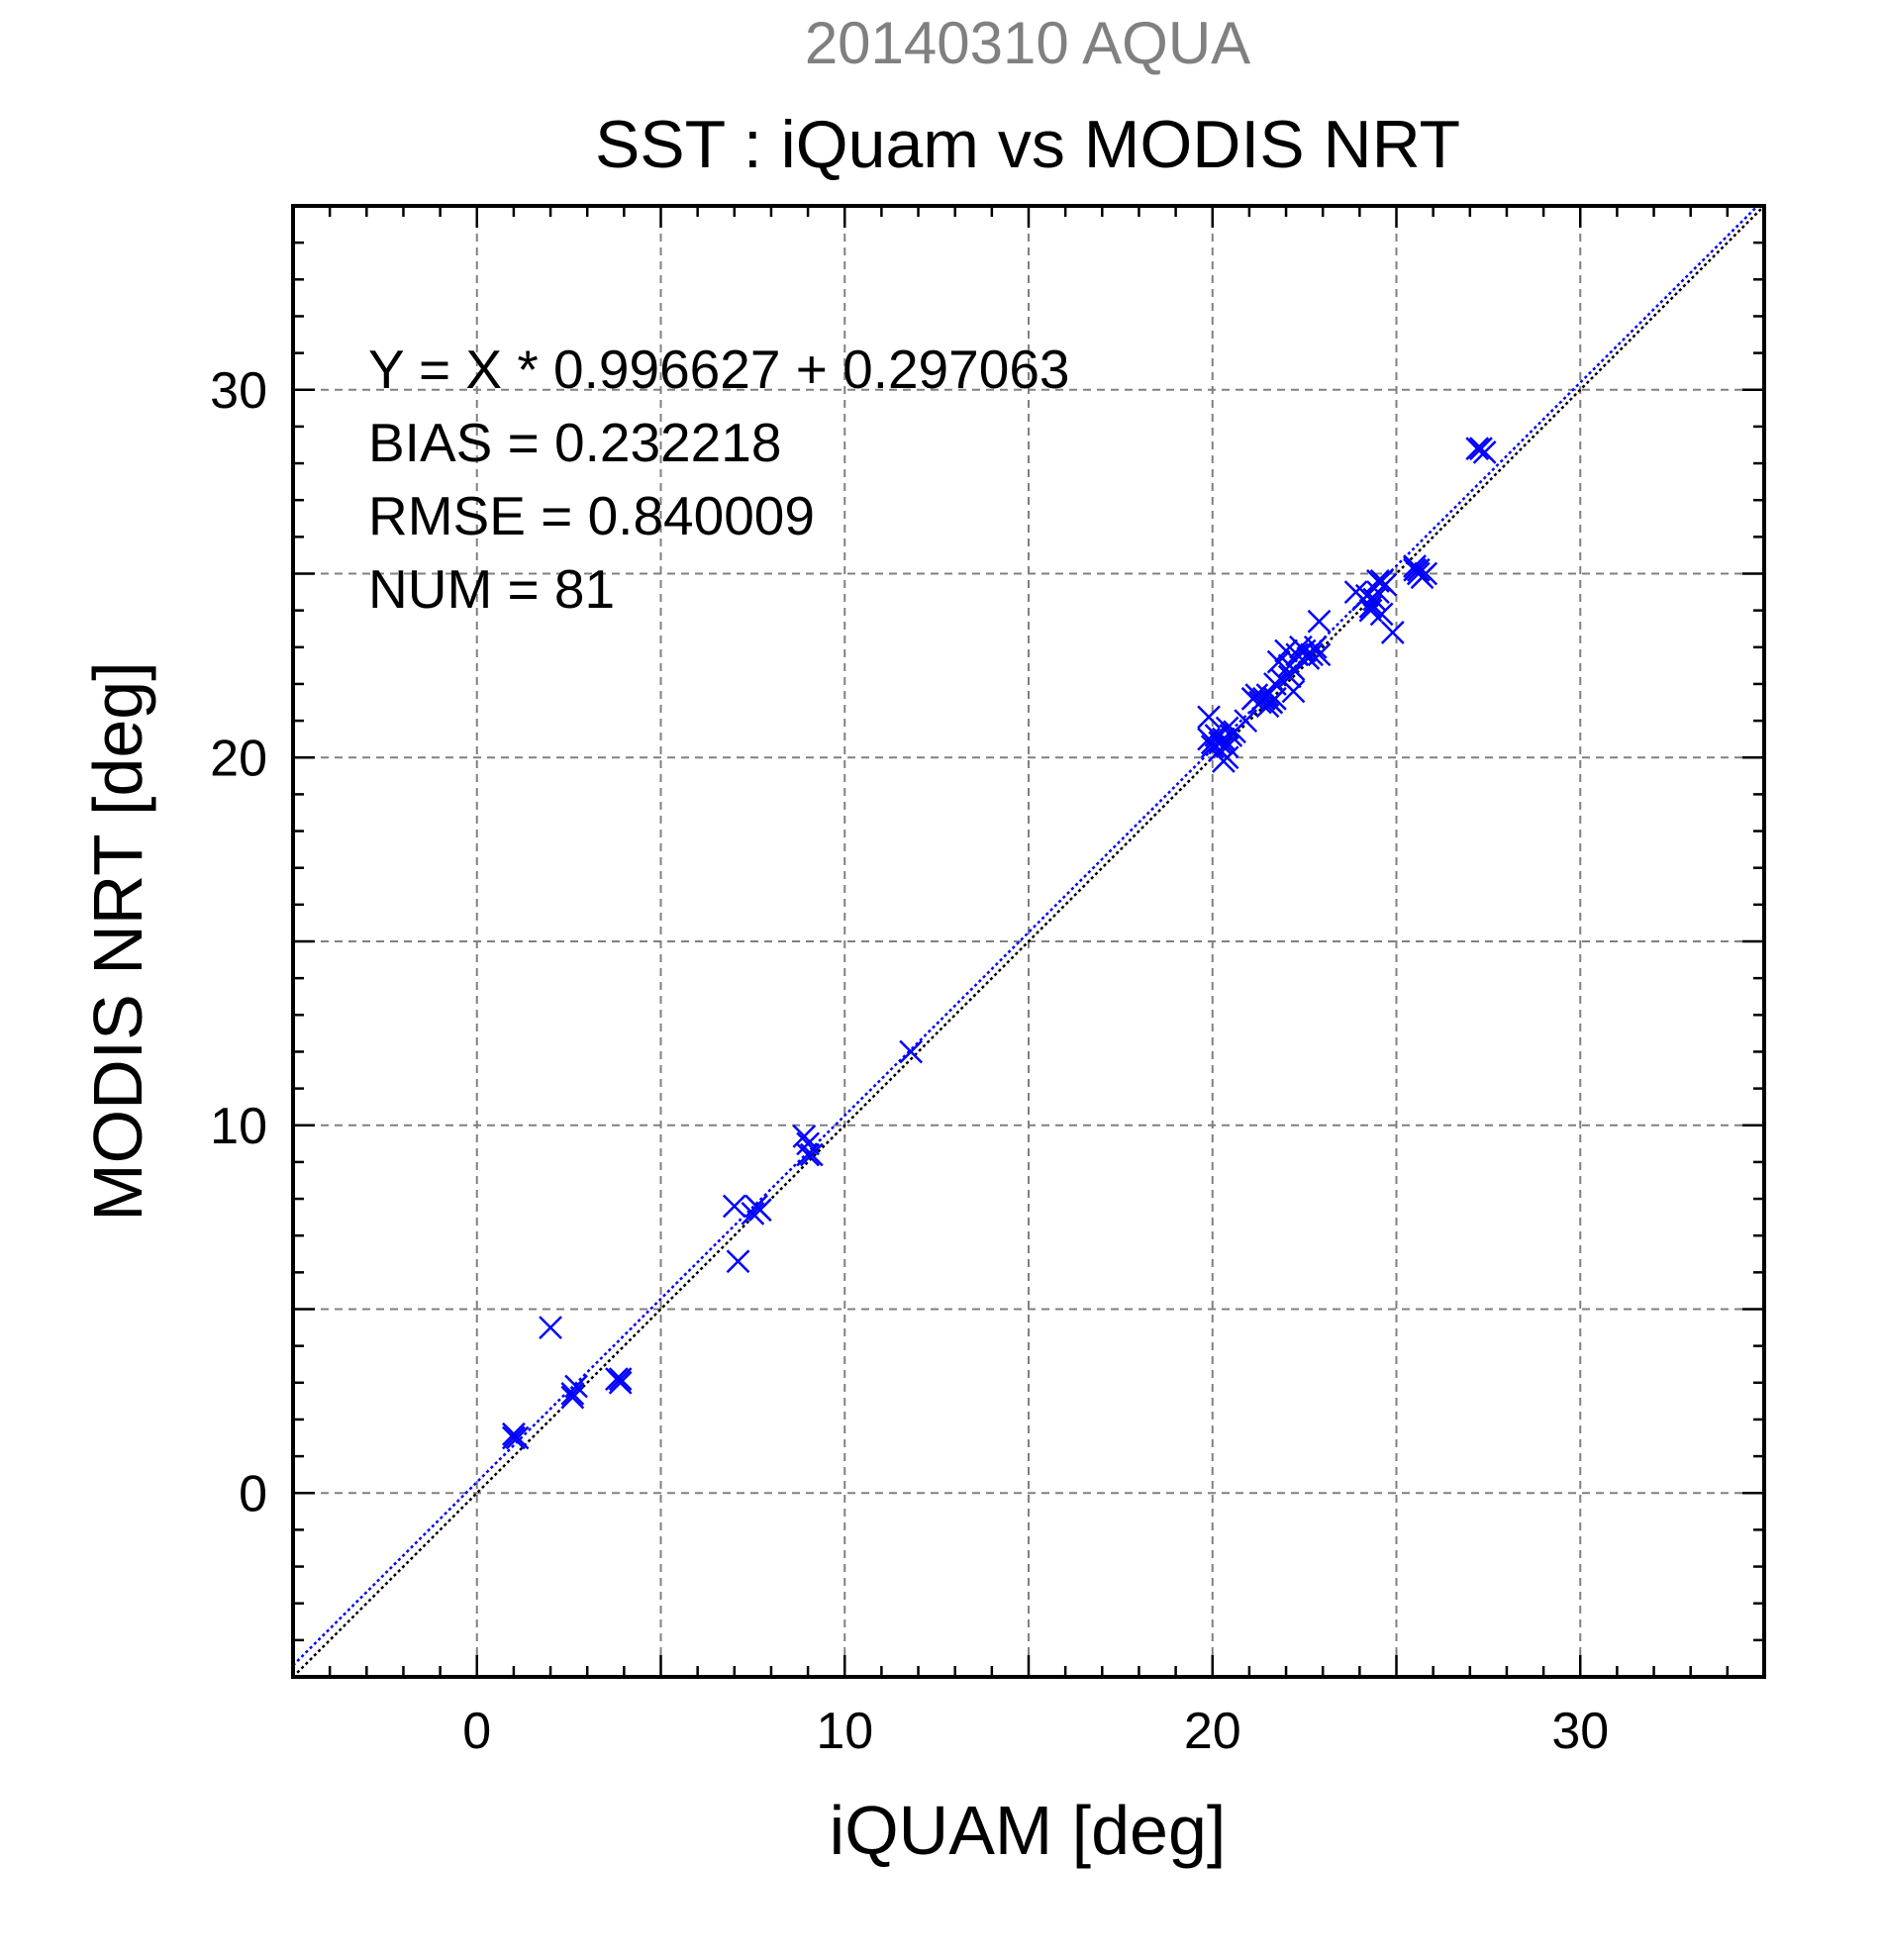 Image resolution: width=1881 pixels, height=1960 pixels. Describe the element at coordinates (845, 1731) in the screenshot. I see `x-tick-label: 10` at that location.